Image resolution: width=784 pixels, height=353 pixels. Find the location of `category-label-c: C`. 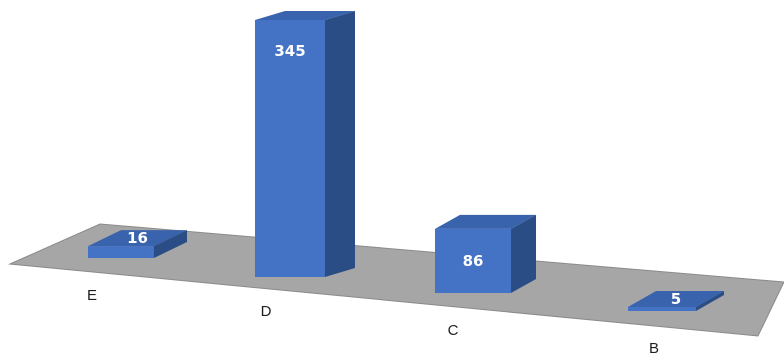

category-label-c: C is located at coordinates (453, 330).